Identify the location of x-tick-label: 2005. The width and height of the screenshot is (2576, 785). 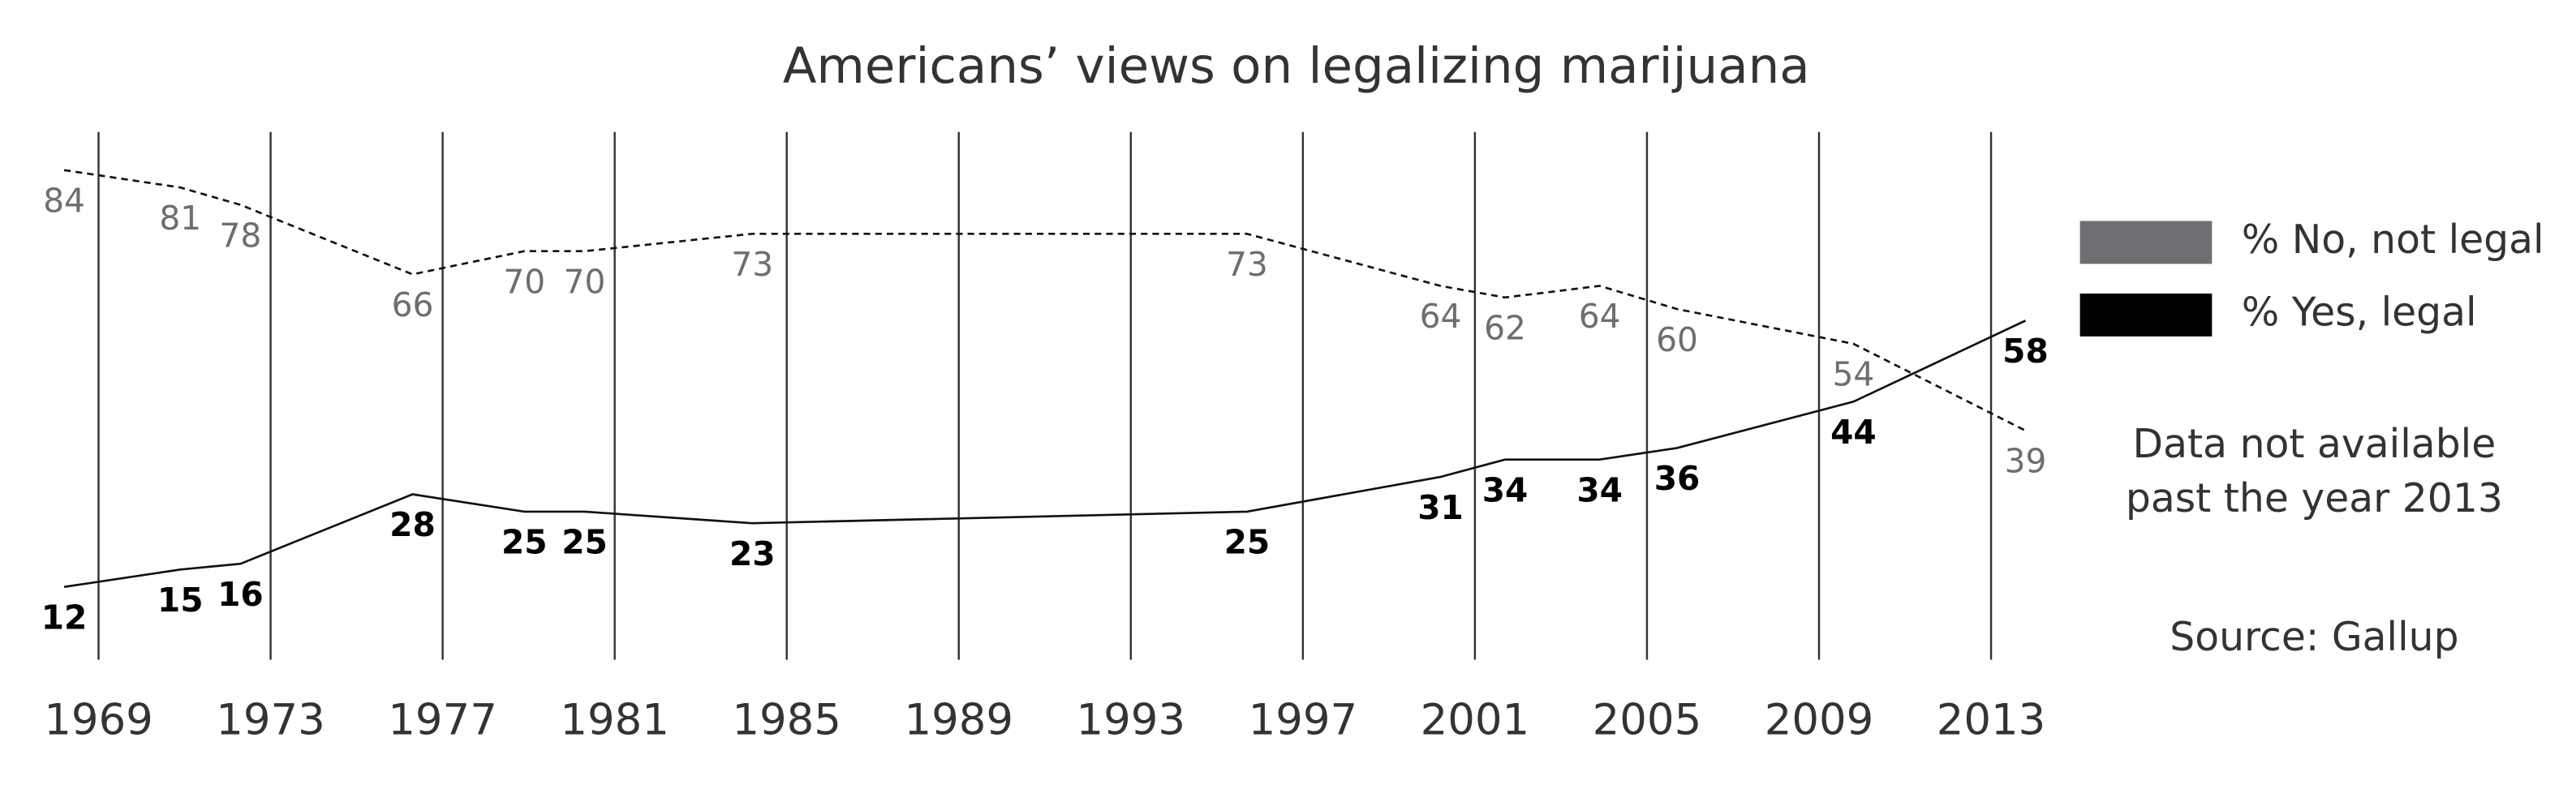
(1647, 719).